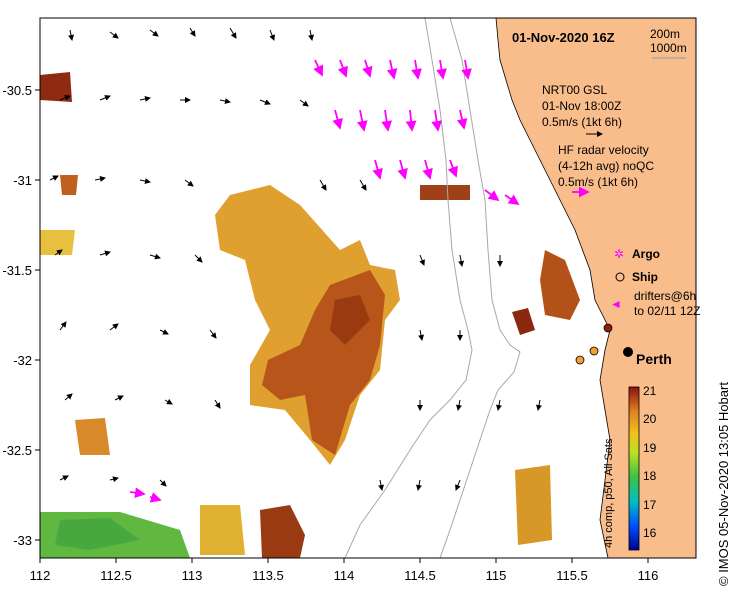 The height and width of the screenshot is (592, 739). Describe the element at coordinates (650, 391) in the screenshot. I see `colorbar-tick: 21` at that location.